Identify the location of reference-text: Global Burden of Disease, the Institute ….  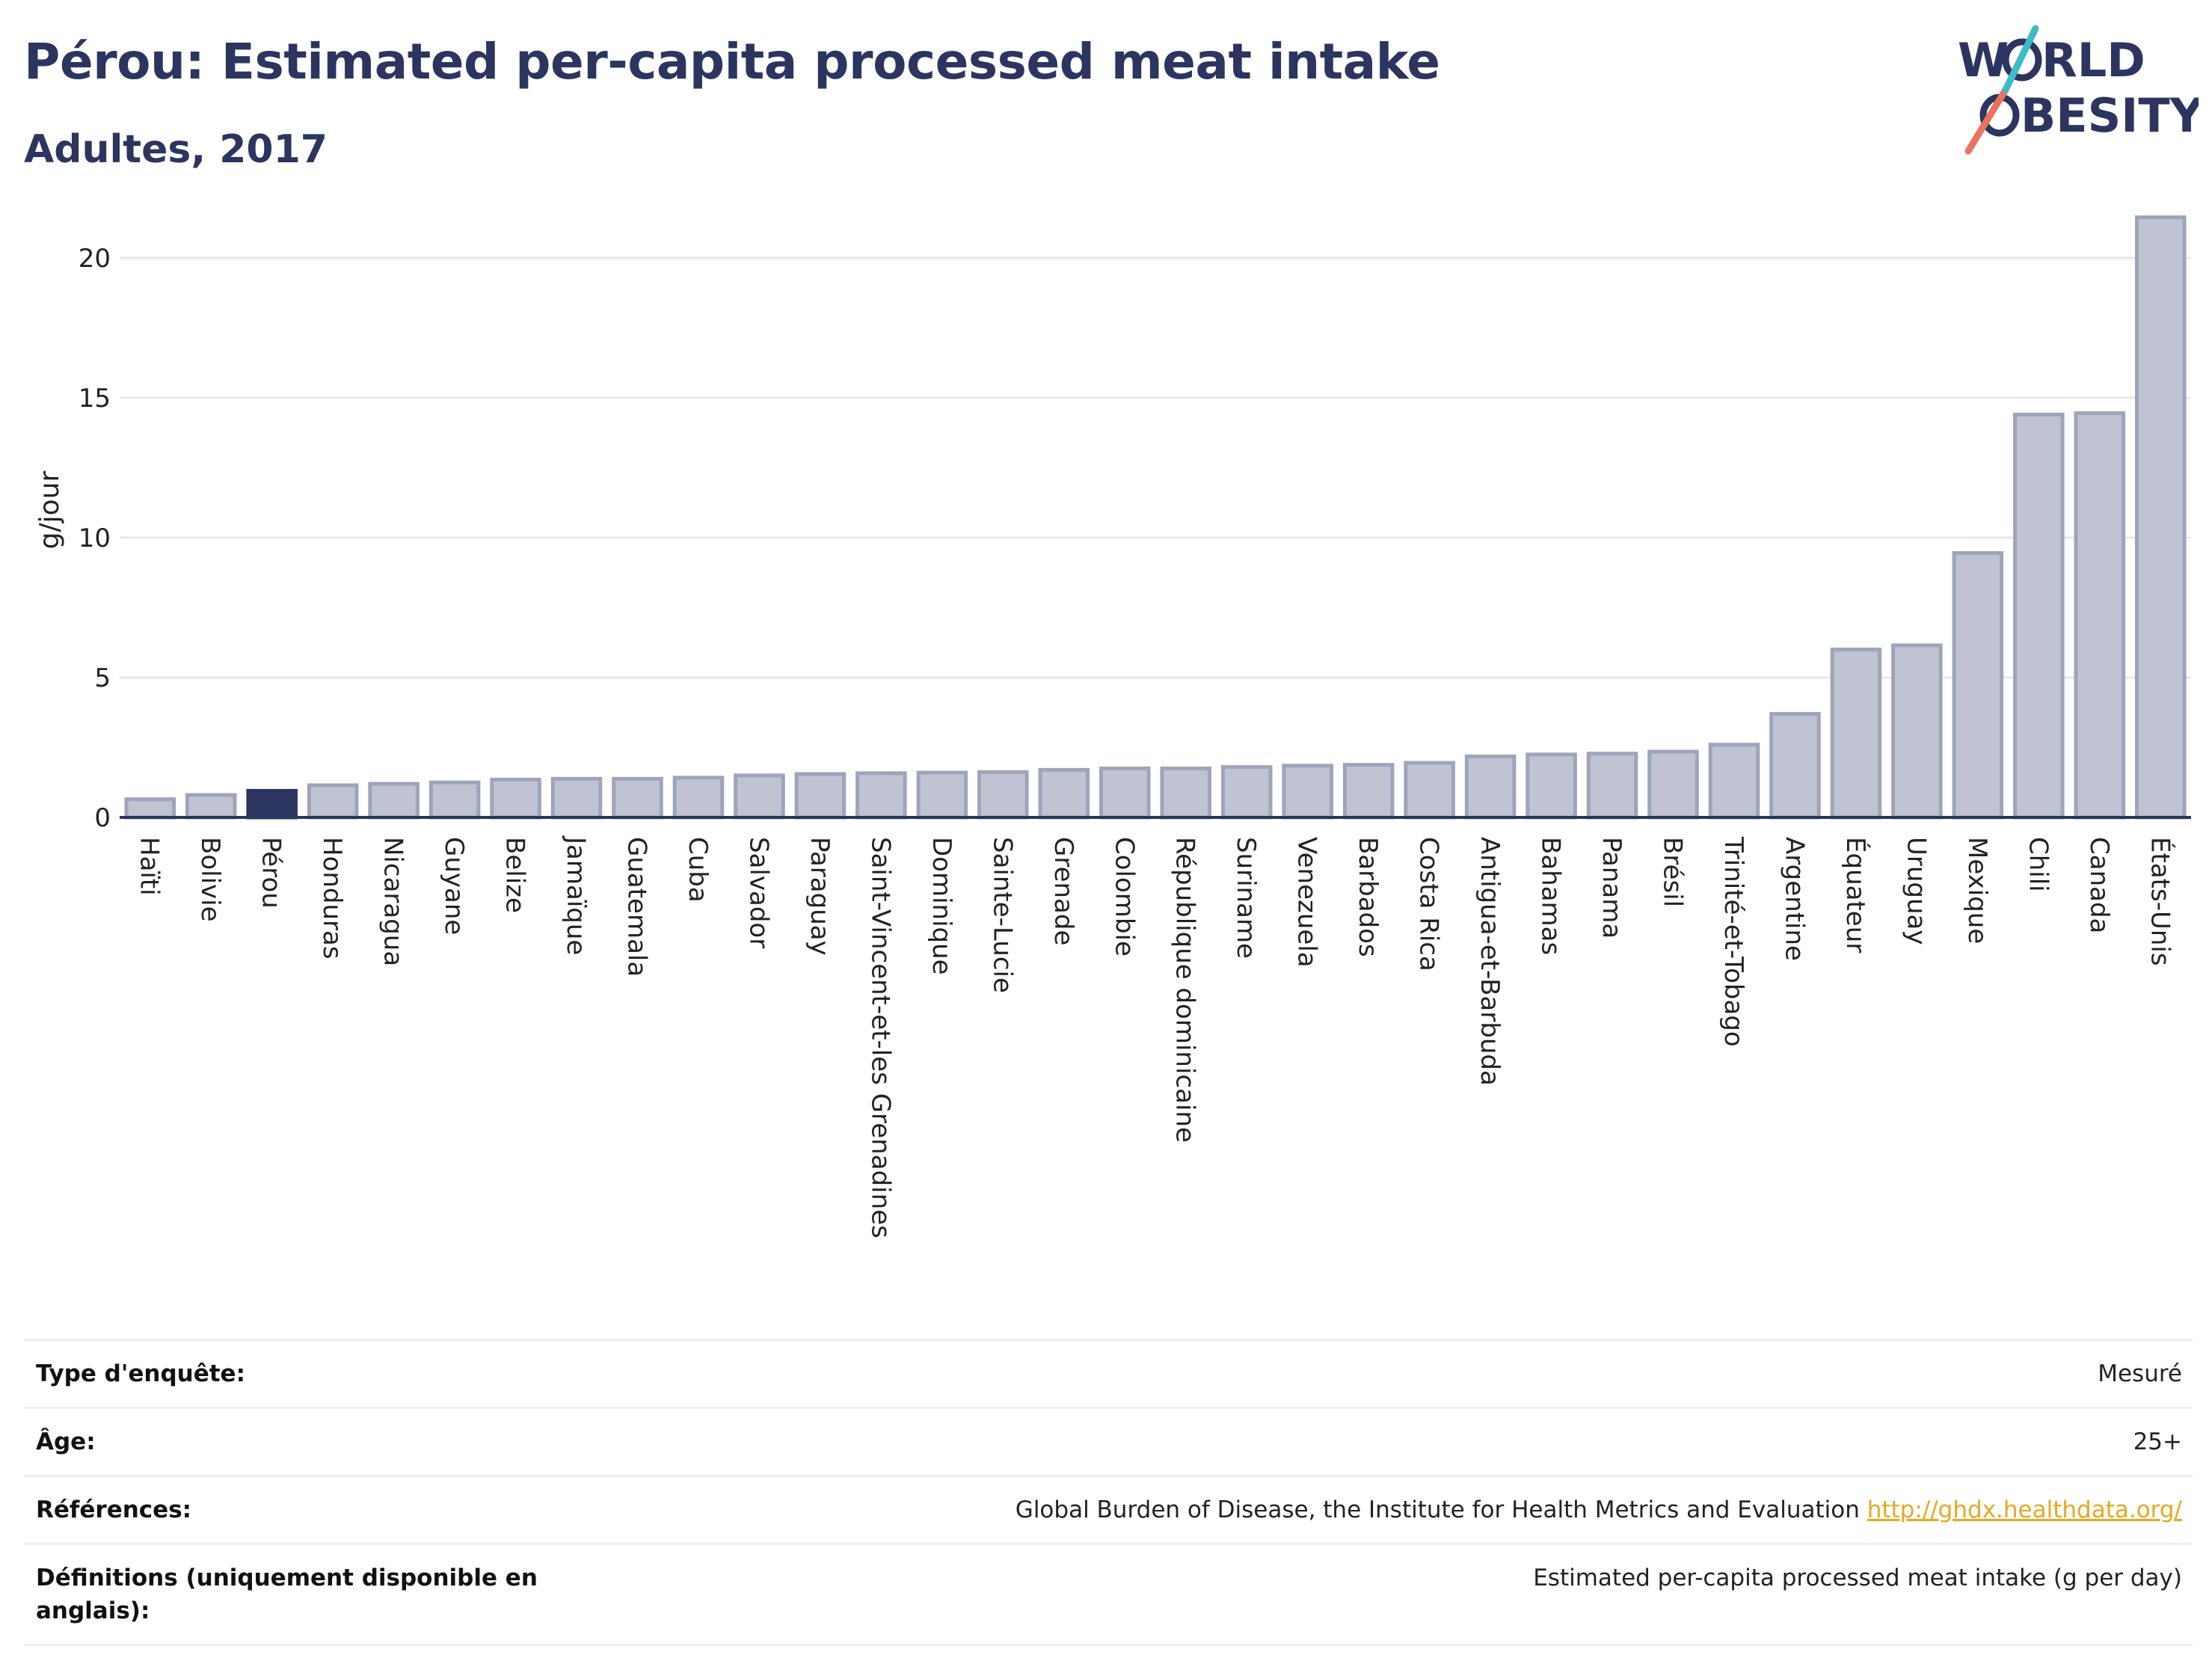
(1437, 1509).